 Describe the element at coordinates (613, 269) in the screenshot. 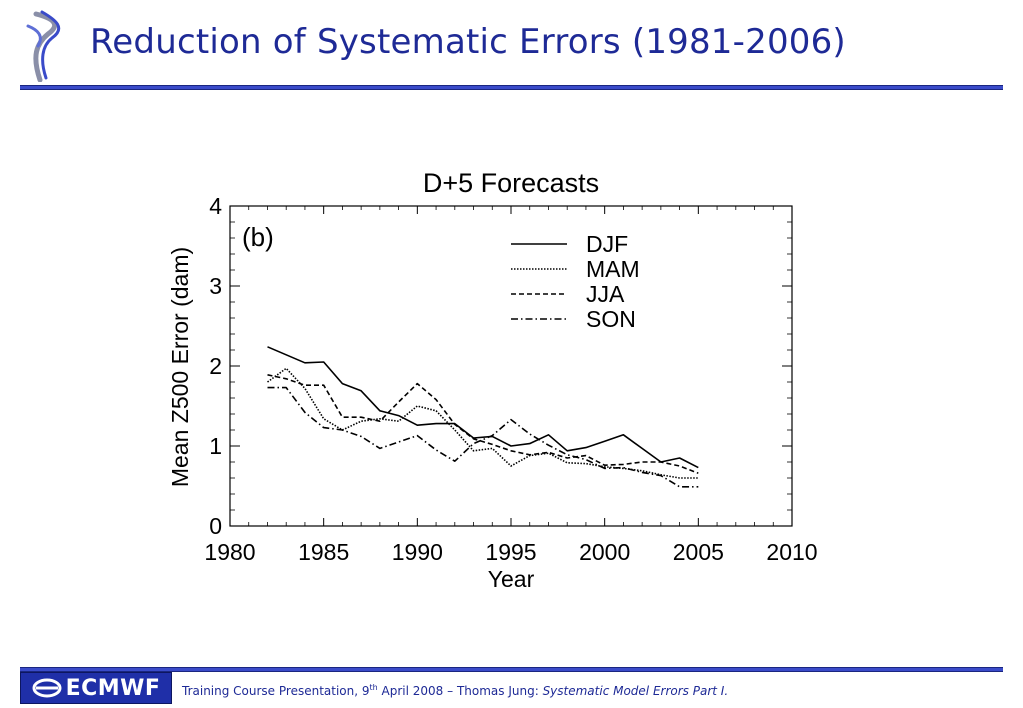

I see `legend-label-mam: MAM` at that location.